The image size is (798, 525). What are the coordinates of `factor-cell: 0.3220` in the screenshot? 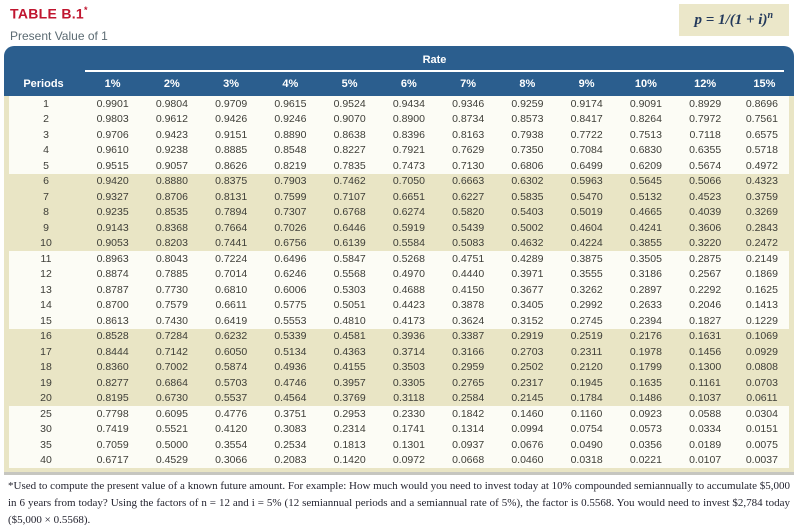 It's located at (705, 243).